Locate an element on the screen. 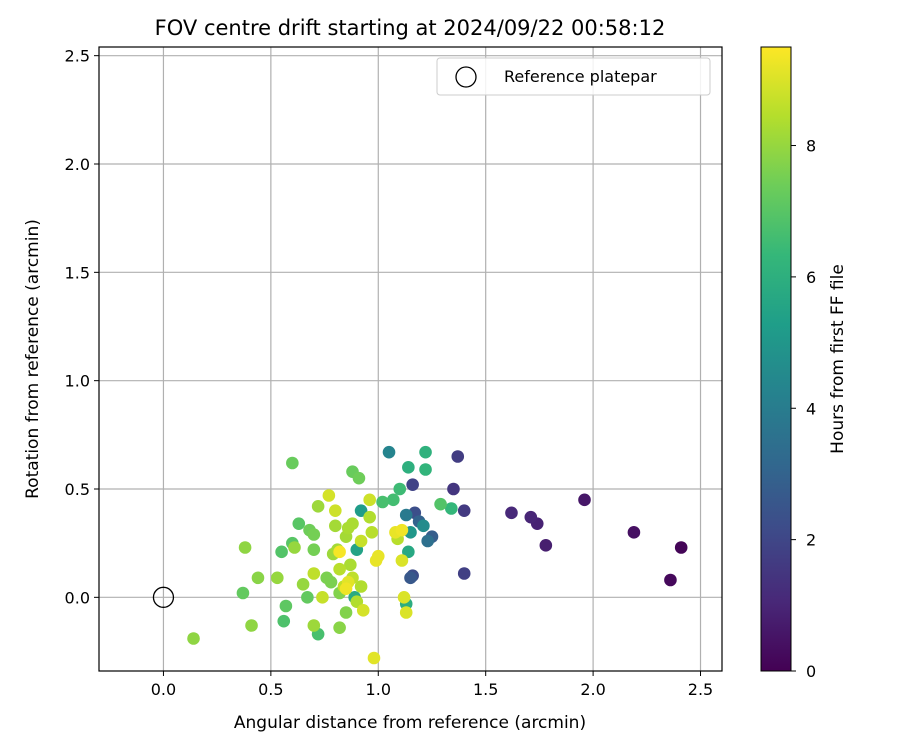  x-tick-label: 2.5 is located at coordinates (700, 689).